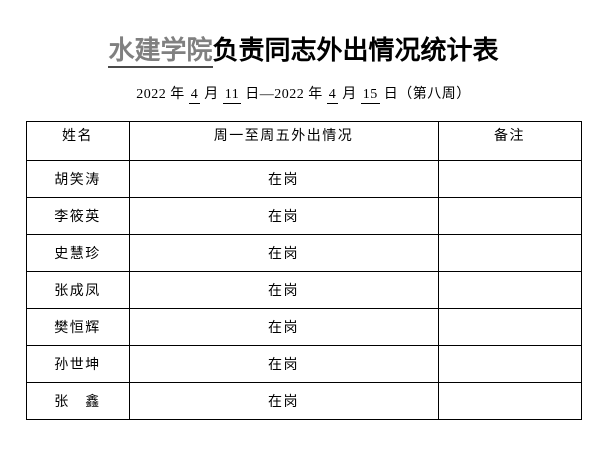 Image resolution: width=607 pixels, height=455 pixels. I want to click on cell-name: 樊恒辉, so click(77, 326).